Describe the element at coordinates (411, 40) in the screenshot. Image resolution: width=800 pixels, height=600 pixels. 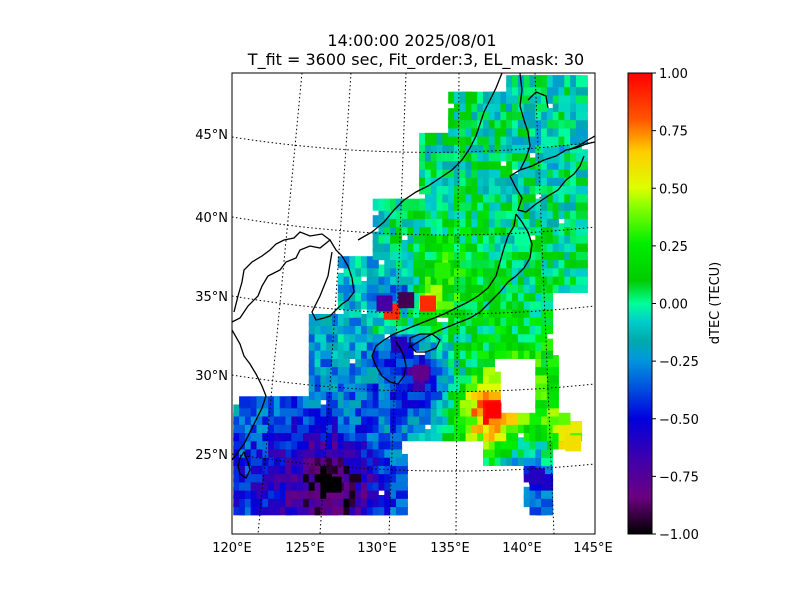
I see `chart-title-line1: 14:00:00 2025/08/01` at that location.